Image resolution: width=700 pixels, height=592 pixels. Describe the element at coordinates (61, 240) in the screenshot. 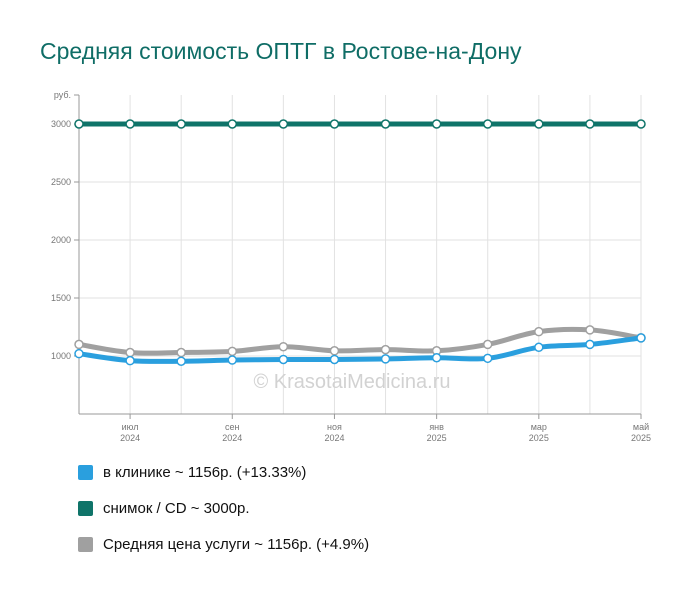

I see `y-tick-label: 2000` at that location.